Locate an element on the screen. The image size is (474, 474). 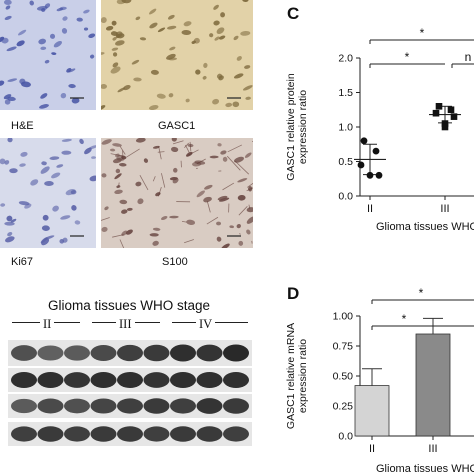
micrograph-gasc1 is located at coordinates (177, 55).